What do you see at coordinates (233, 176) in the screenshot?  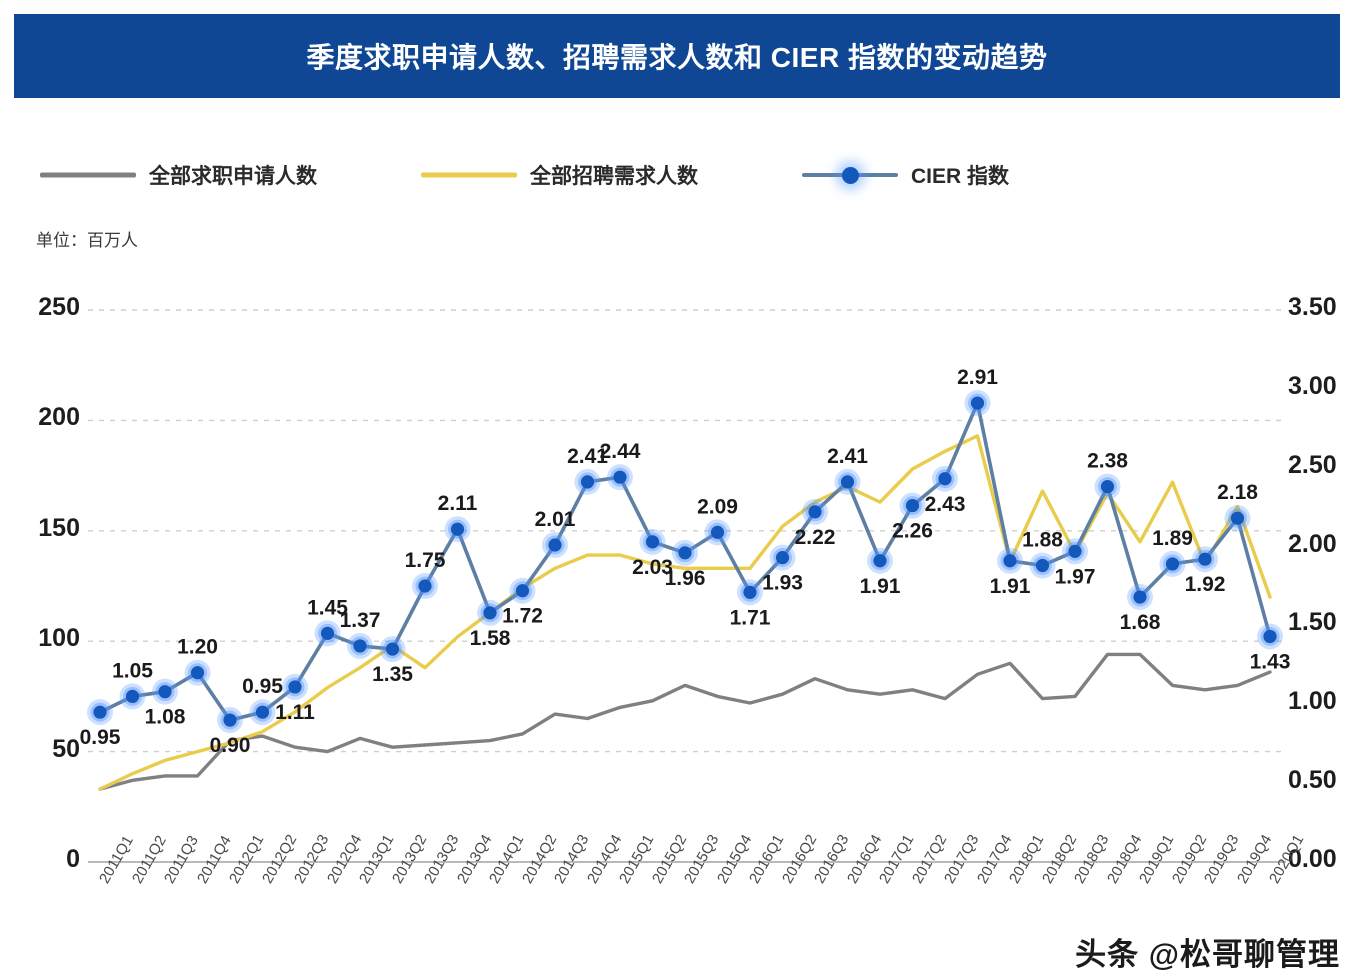 I see `legend-label: 全部求职申请人数` at bounding box center [233, 176].